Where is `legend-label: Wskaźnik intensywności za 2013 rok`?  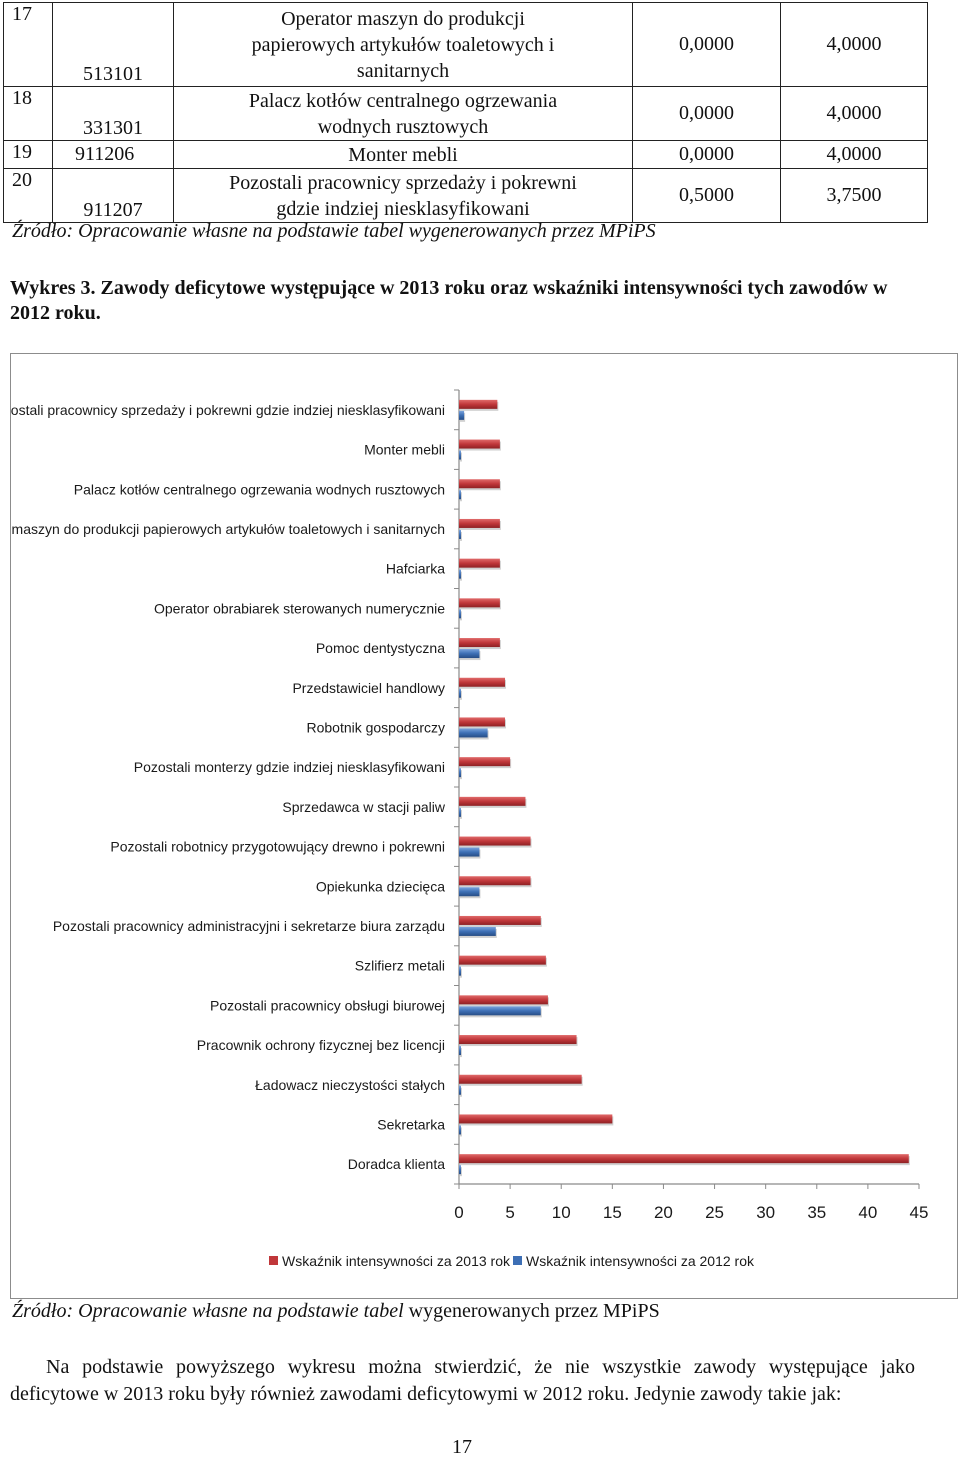
legend-label: Wskaźnik intensywności za 2013 rok is located at coordinates (396, 1261).